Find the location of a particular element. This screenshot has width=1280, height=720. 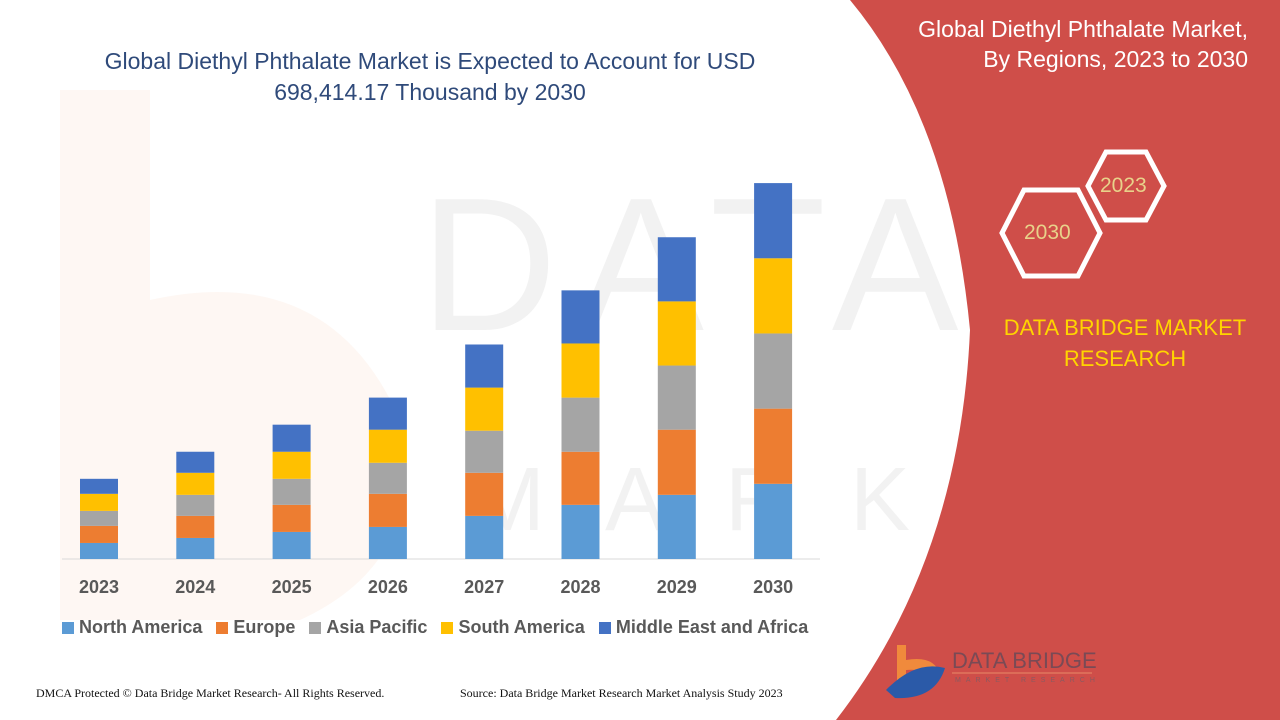

bar-segment-south-america-2024 is located at coordinates (195, 483).